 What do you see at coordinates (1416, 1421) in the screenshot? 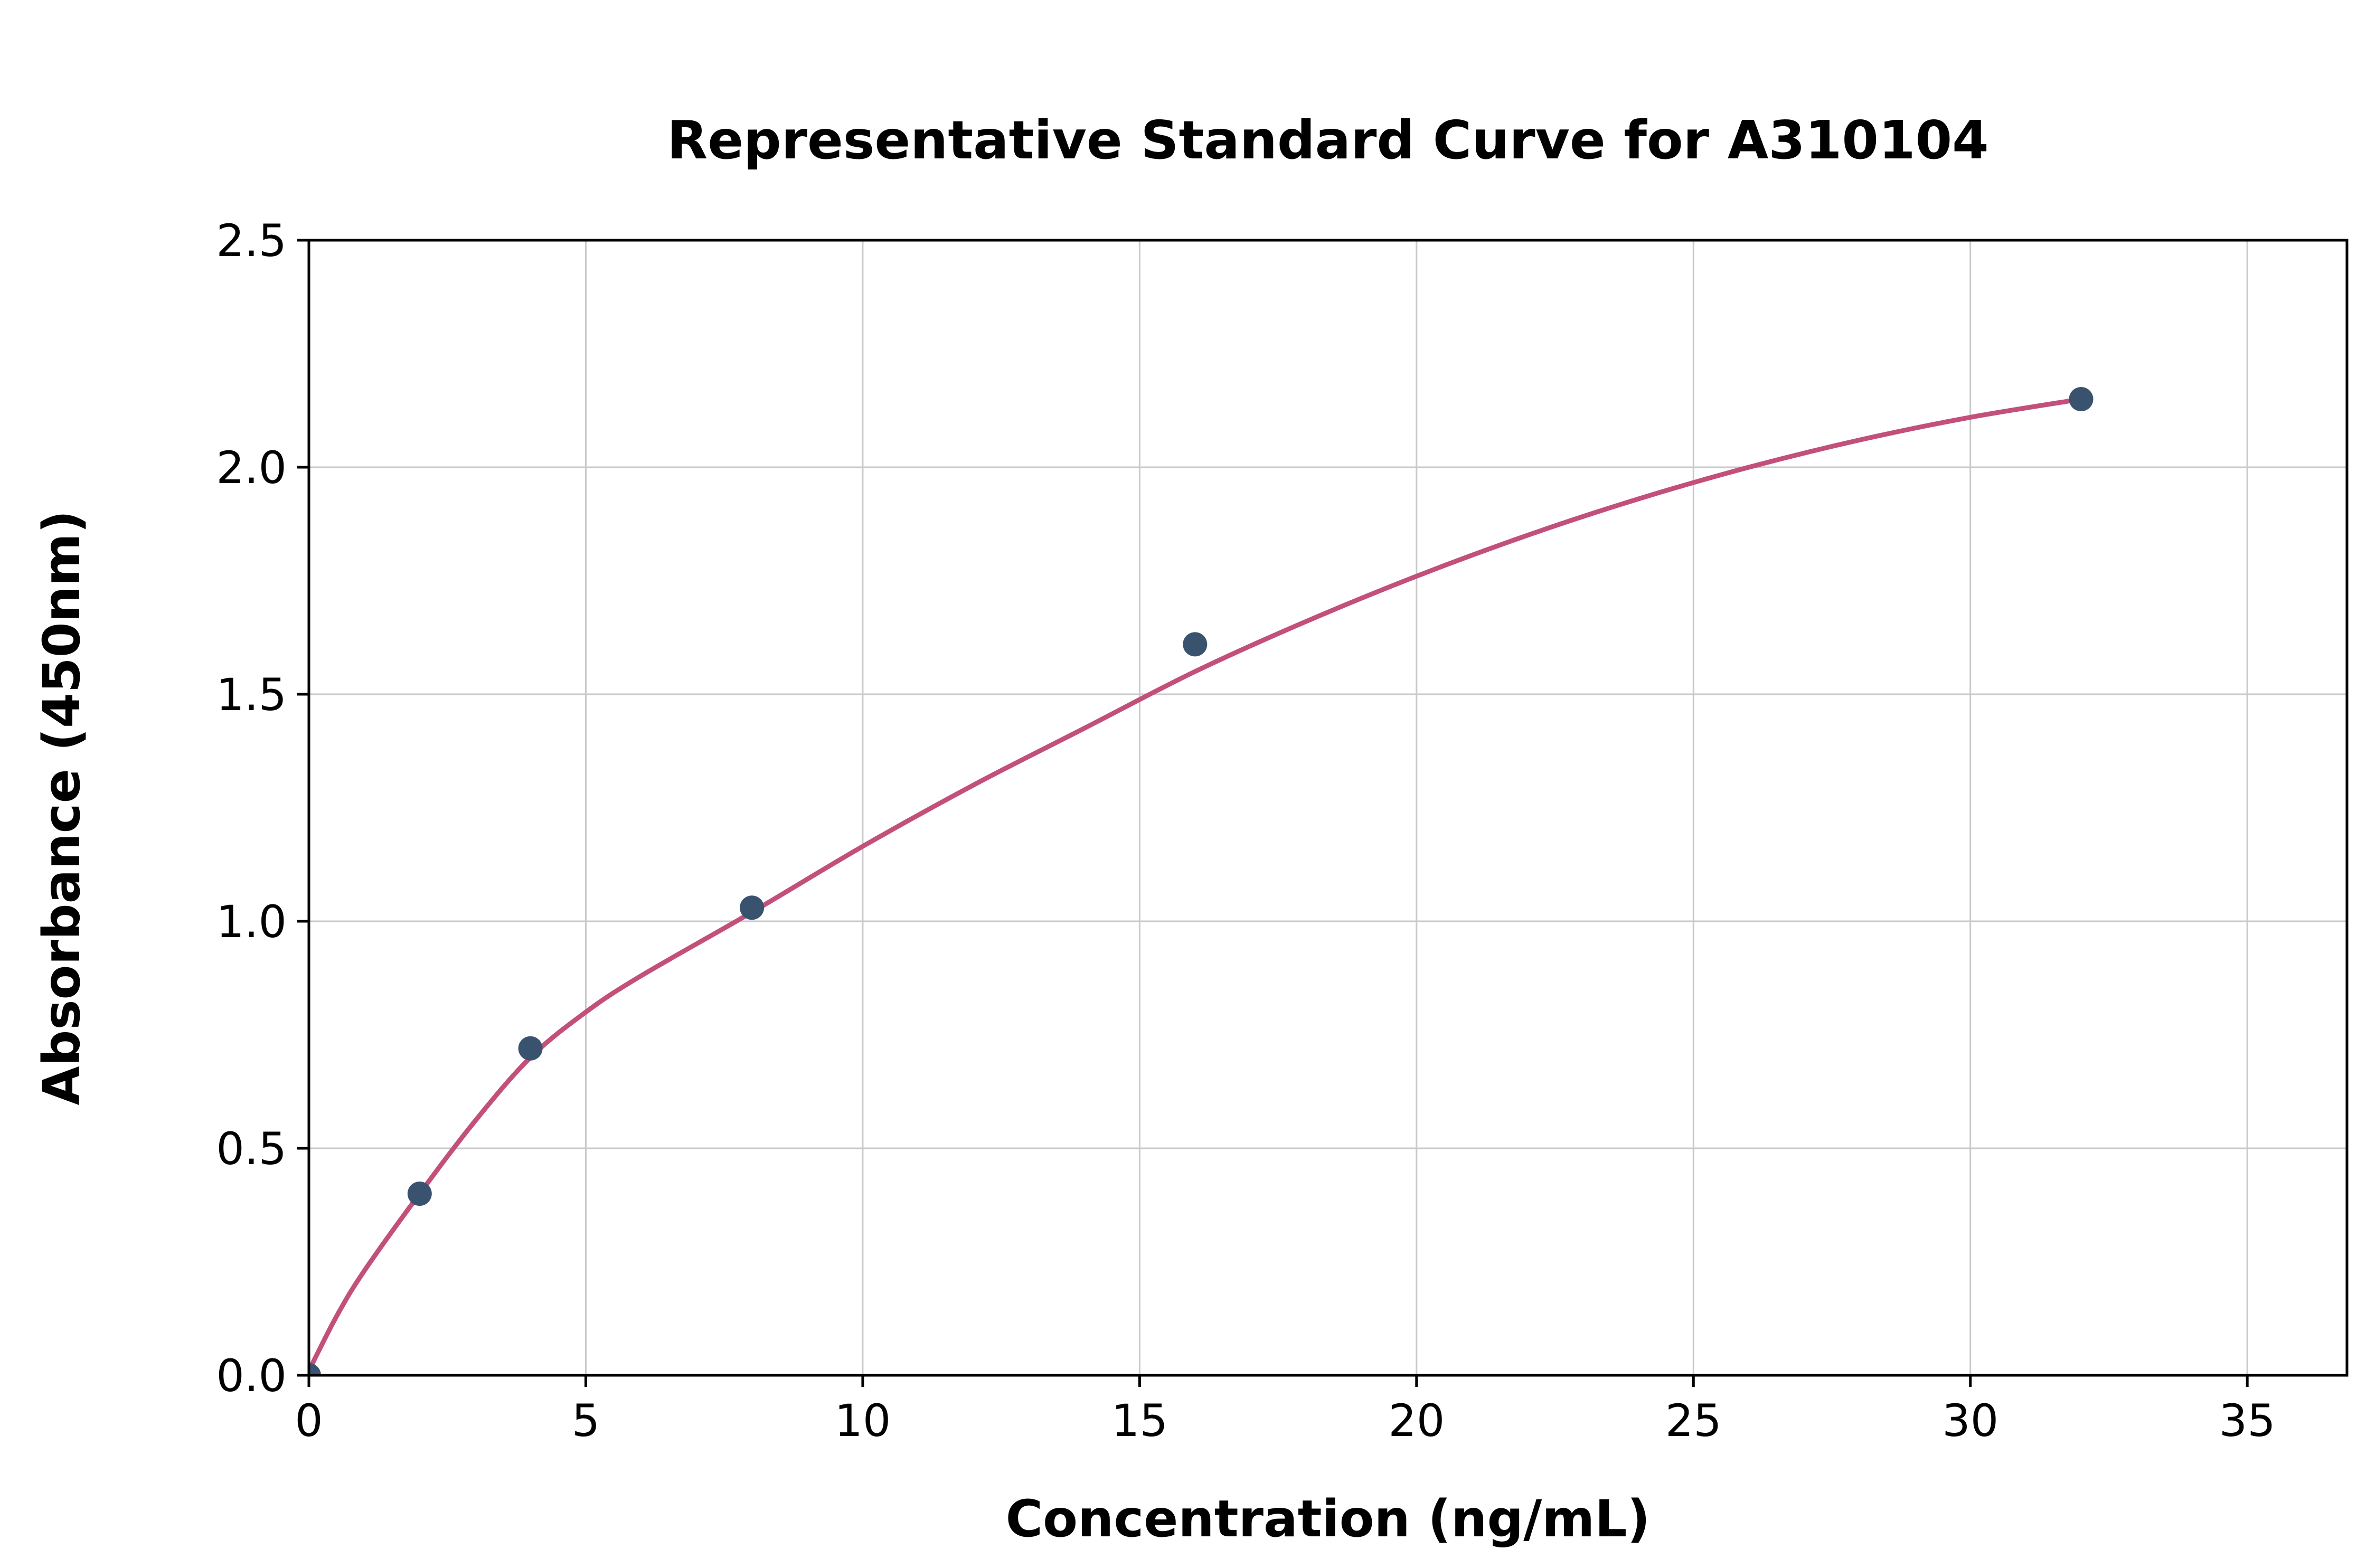
I see `x-tick-label: 20` at bounding box center [1416, 1421].